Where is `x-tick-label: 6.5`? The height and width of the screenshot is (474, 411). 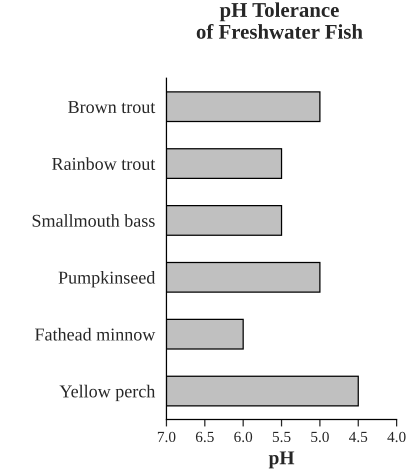 x-tick-label: 6.5 is located at coordinates (205, 437).